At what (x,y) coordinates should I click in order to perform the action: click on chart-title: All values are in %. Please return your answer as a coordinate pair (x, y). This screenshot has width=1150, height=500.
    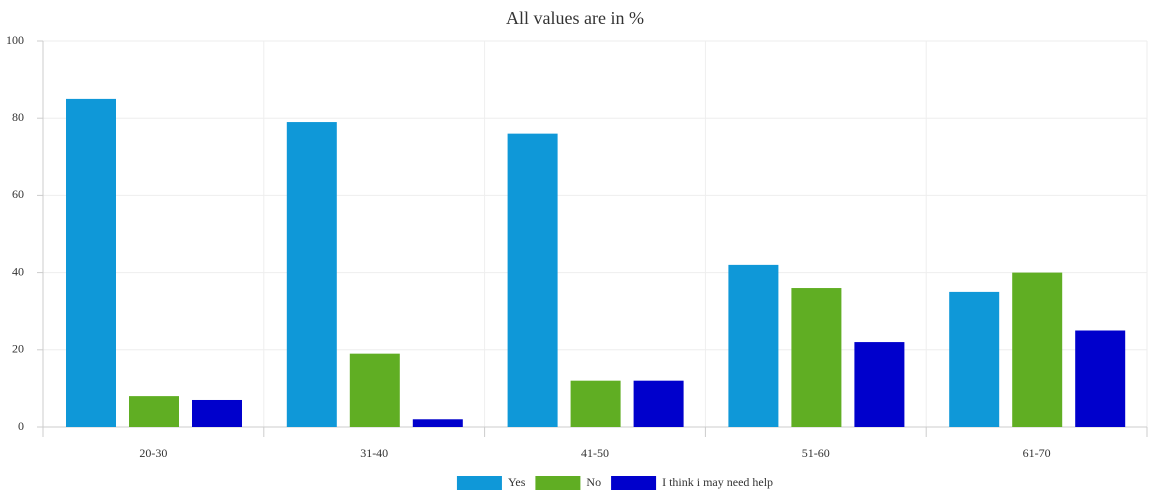
    Looking at the image, I should click on (575, 18).